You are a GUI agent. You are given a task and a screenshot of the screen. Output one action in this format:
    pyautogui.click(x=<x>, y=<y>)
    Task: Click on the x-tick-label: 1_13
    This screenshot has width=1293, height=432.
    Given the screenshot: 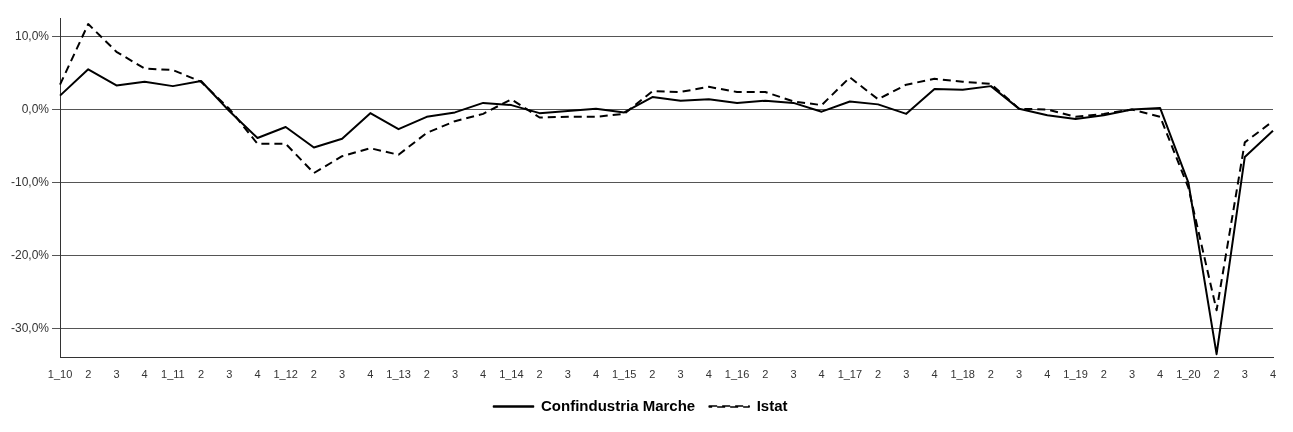 What is the action you would take?
    pyautogui.click(x=398, y=374)
    